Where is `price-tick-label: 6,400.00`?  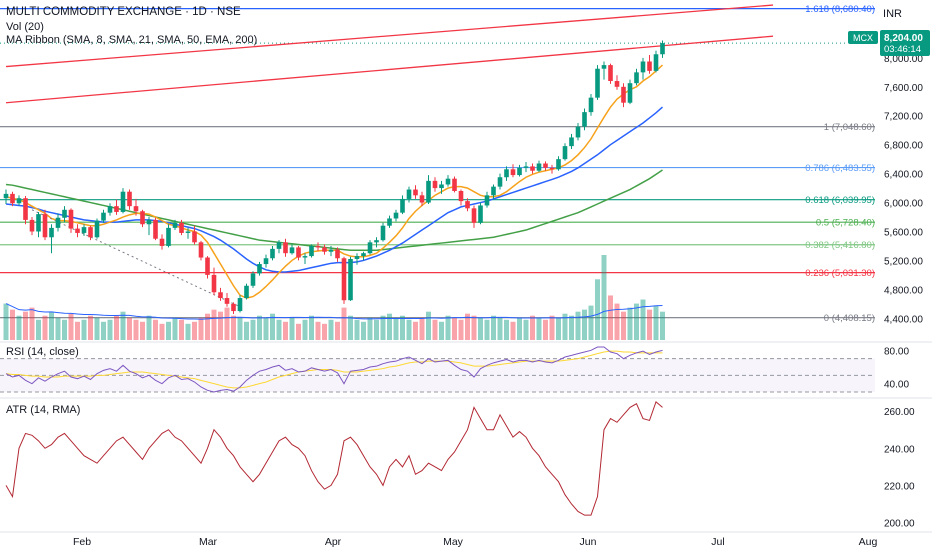 price-tick-label: 6,400.00 is located at coordinates (903, 175).